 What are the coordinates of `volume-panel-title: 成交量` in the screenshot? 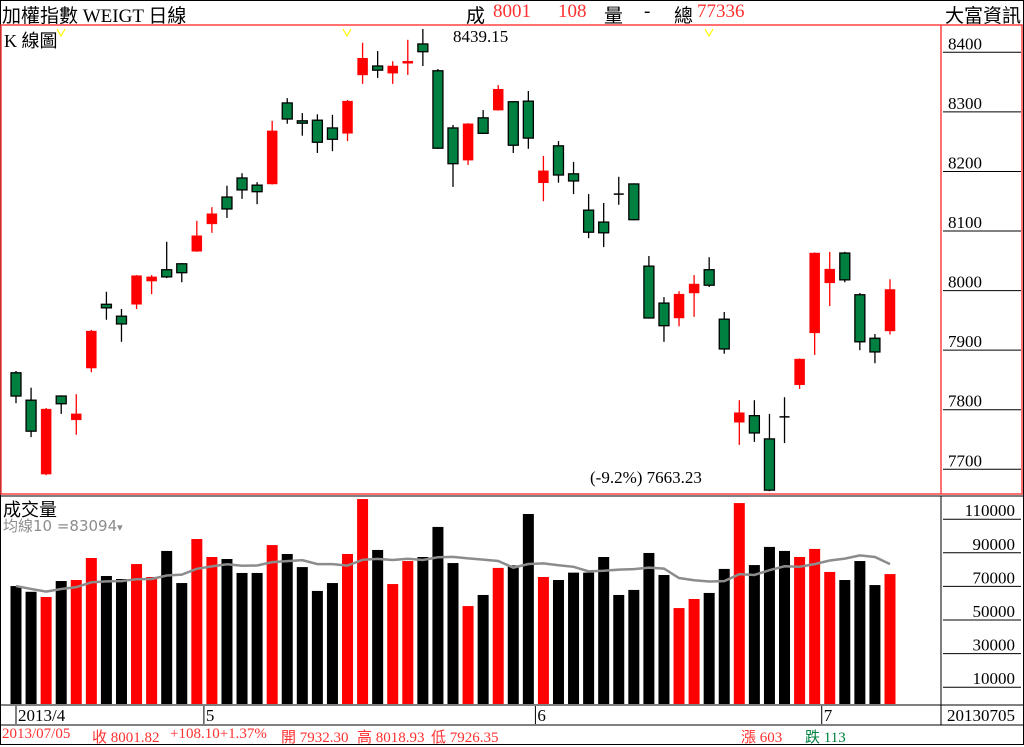 It's located at (30, 510).